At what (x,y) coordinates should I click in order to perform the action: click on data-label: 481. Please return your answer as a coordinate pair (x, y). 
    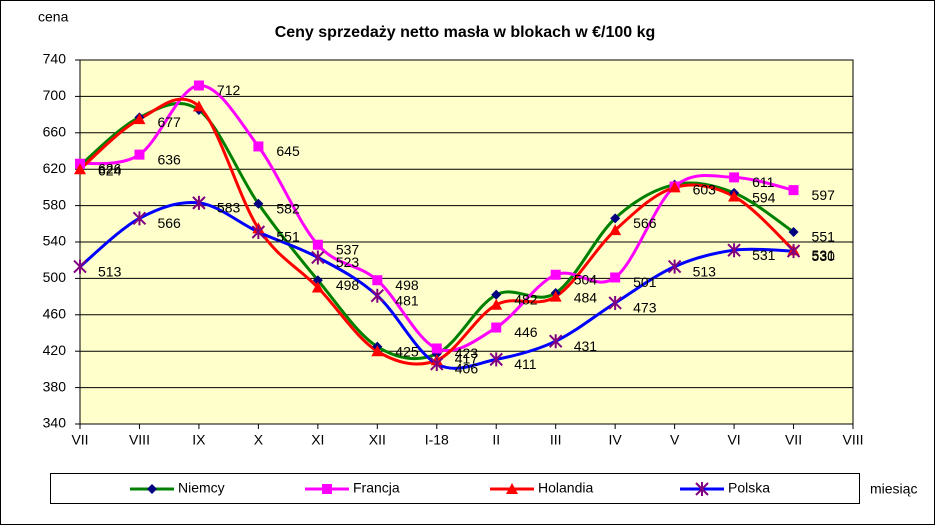
    Looking at the image, I should click on (407, 300).